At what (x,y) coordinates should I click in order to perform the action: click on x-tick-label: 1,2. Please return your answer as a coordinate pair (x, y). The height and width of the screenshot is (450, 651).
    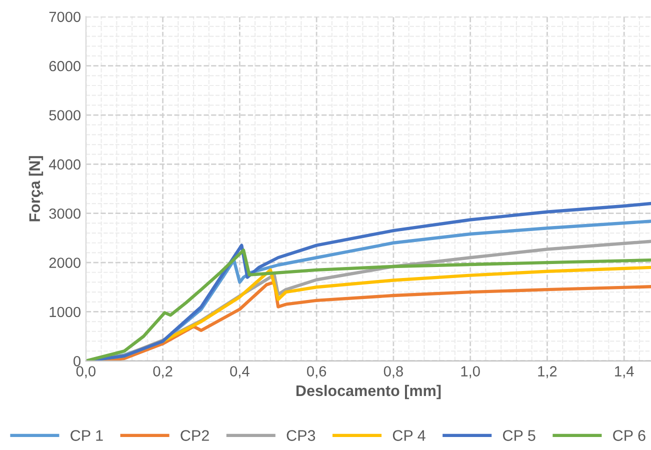
    Looking at the image, I should click on (547, 372).